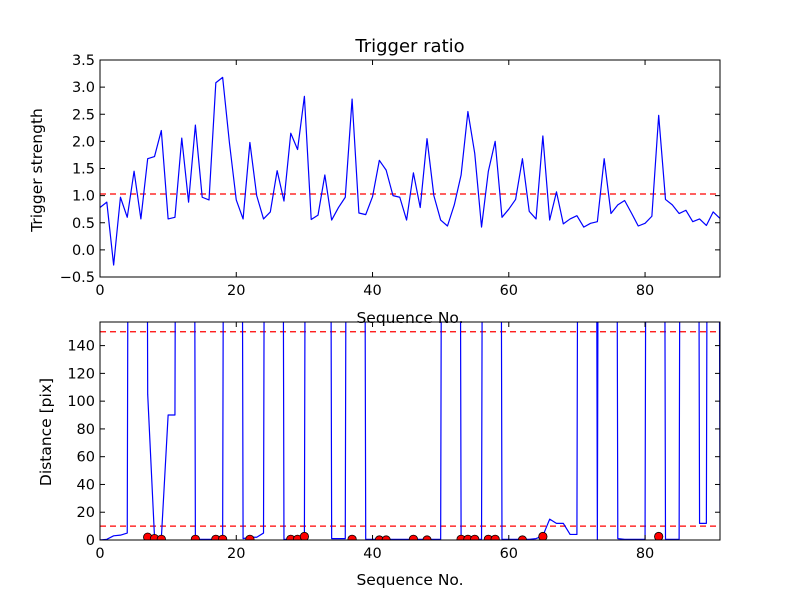 The height and width of the screenshot is (600, 800). I want to click on top-y-tick-label: 0.0, so click(83, 251).